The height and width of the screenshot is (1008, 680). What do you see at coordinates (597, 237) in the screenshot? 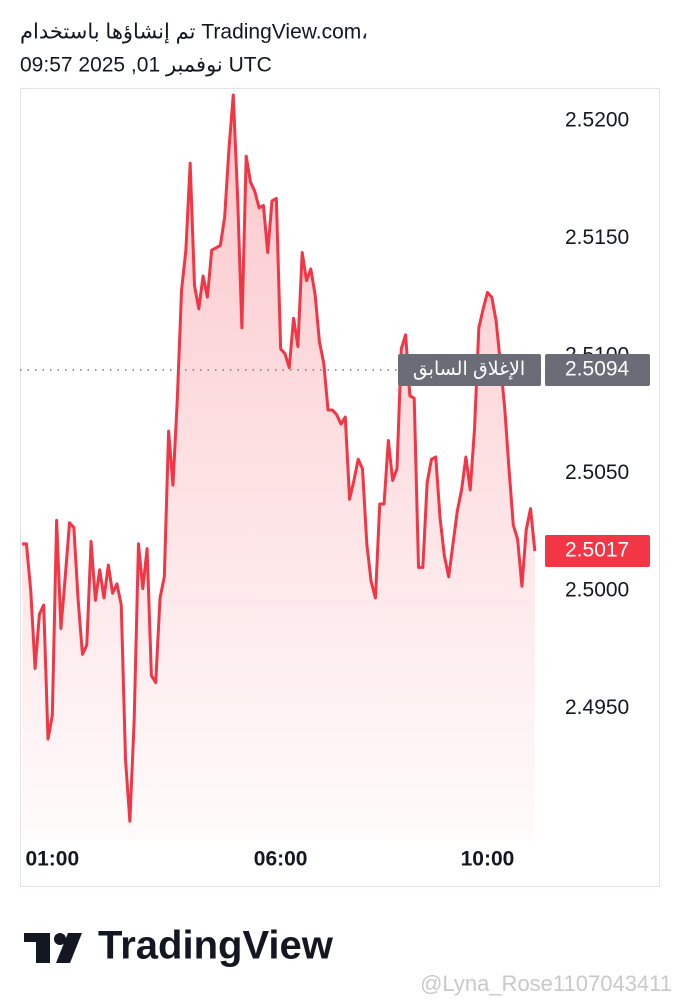
I see `y-tick-label: 2.5150` at bounding box center [597, 237].